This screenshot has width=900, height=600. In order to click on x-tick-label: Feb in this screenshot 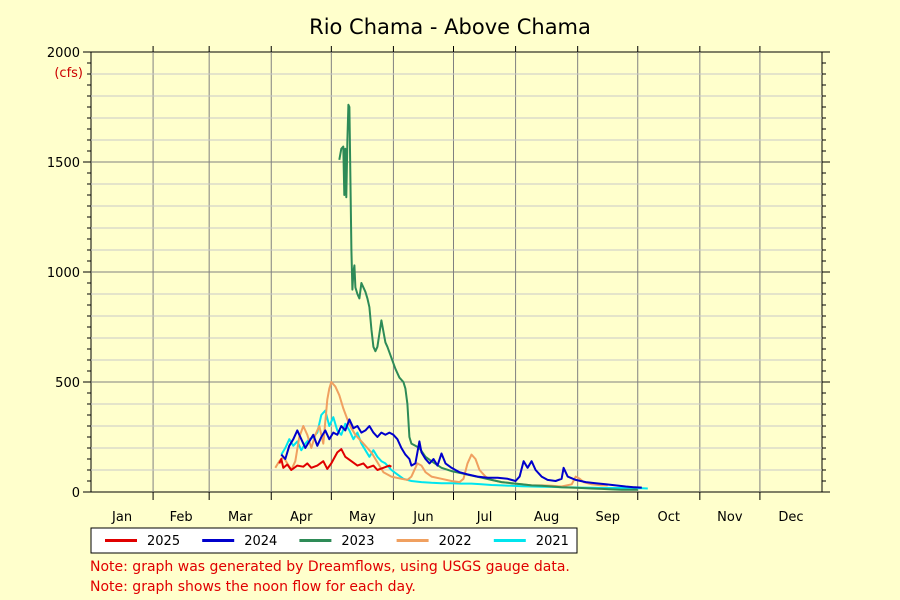, I will do `click(181, 517)`.